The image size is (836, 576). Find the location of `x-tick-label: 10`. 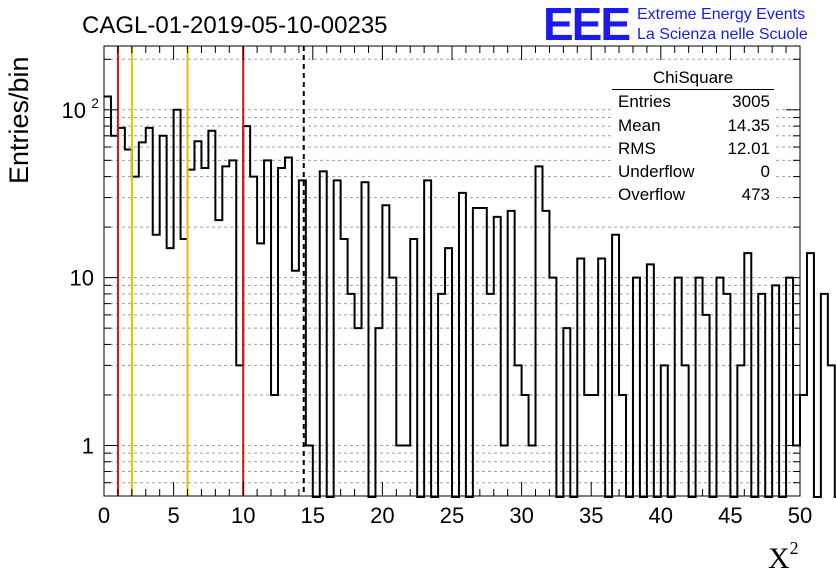

x-tick-label: 10 is located at coordinates (243, 515).